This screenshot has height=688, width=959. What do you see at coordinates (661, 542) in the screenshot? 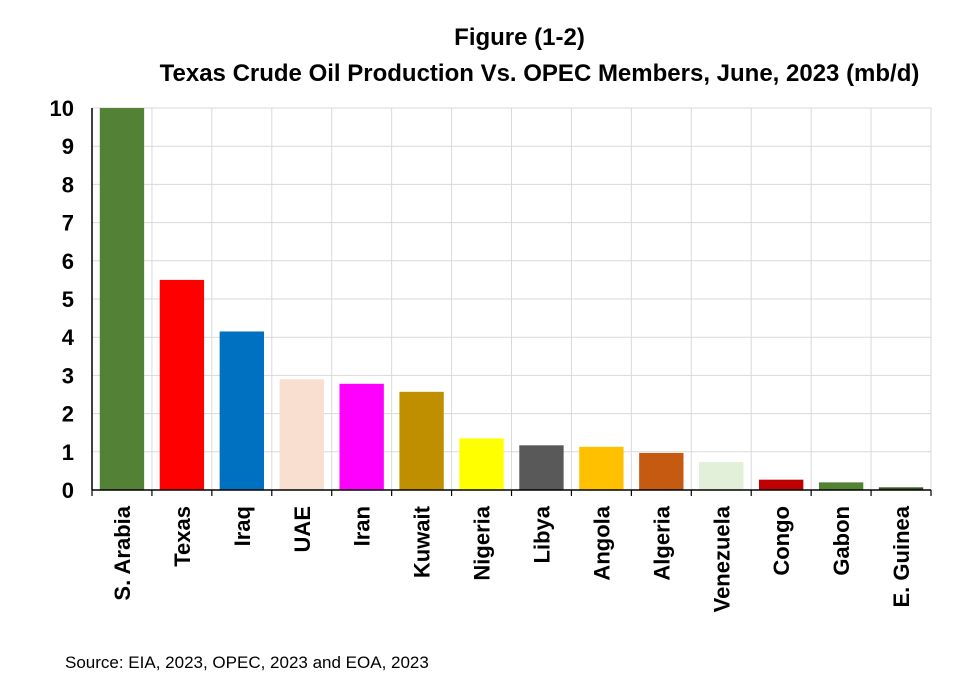
I see `x-tick-label: Algeria` at bounding box center [661, 542].